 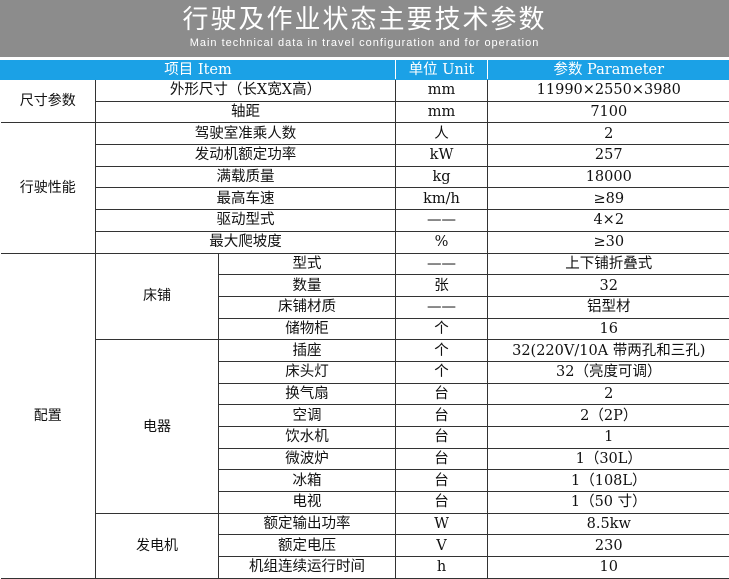 What do you see at coordinates (246, 156) in the screenshot?
I see `item-cell: 发动机额定功率` at bounding box center [246, 156].